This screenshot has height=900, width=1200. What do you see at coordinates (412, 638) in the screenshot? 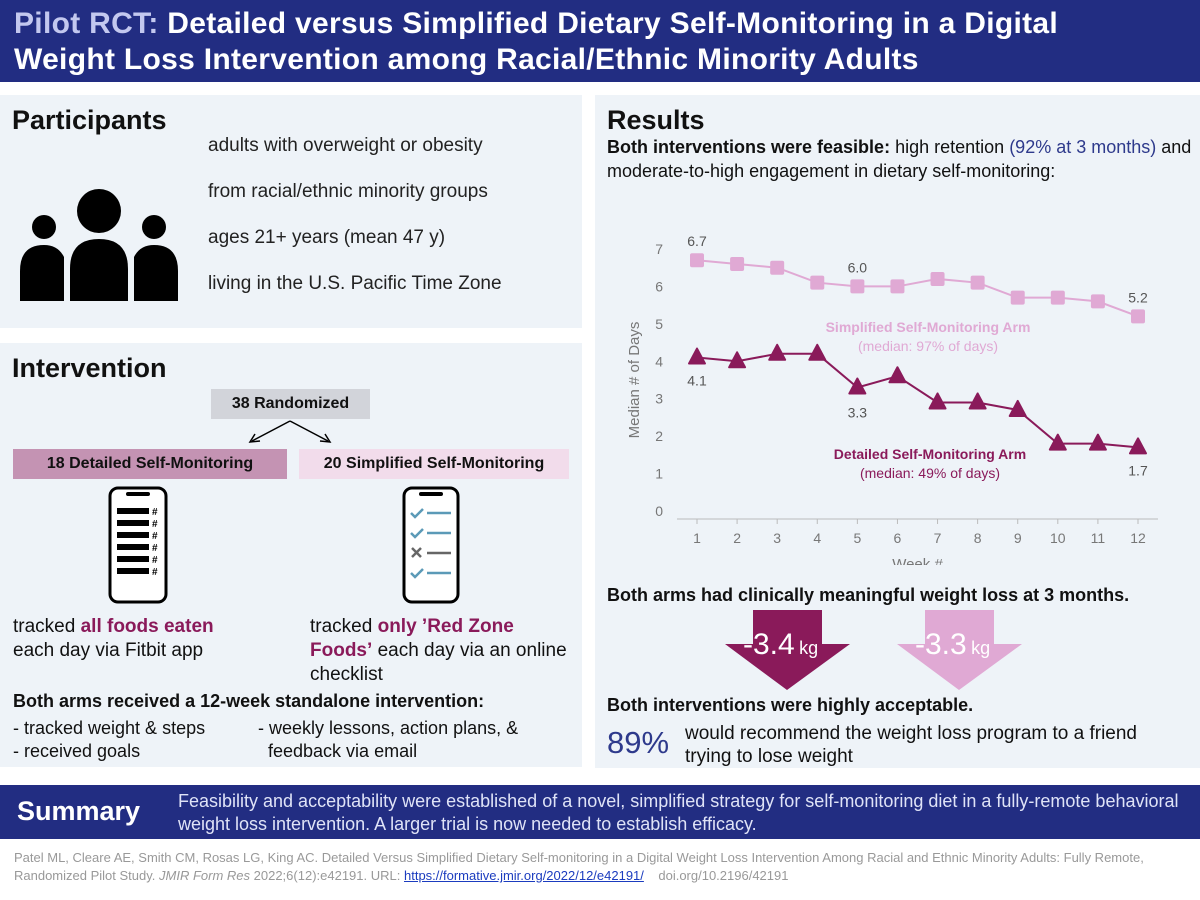
I see `simplified-desc-bold: only ’Red Zone Foods’` at bounding box center [412, 638].